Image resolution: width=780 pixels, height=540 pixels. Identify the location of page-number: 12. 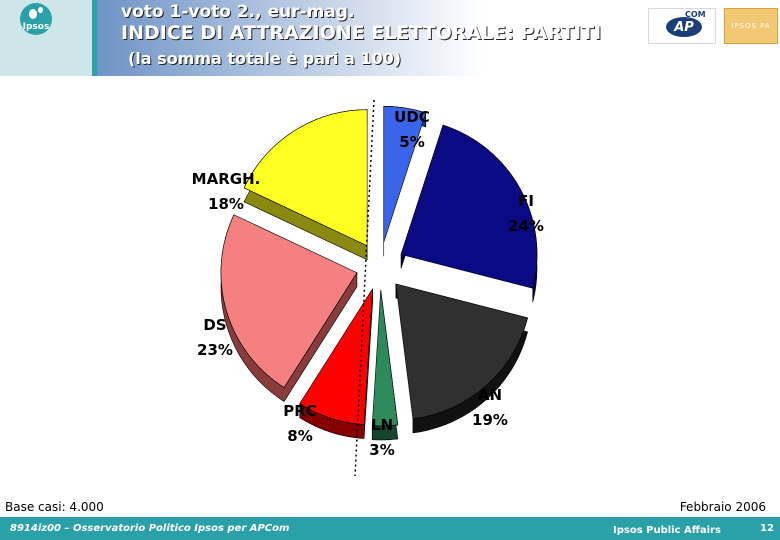
(767, 528).